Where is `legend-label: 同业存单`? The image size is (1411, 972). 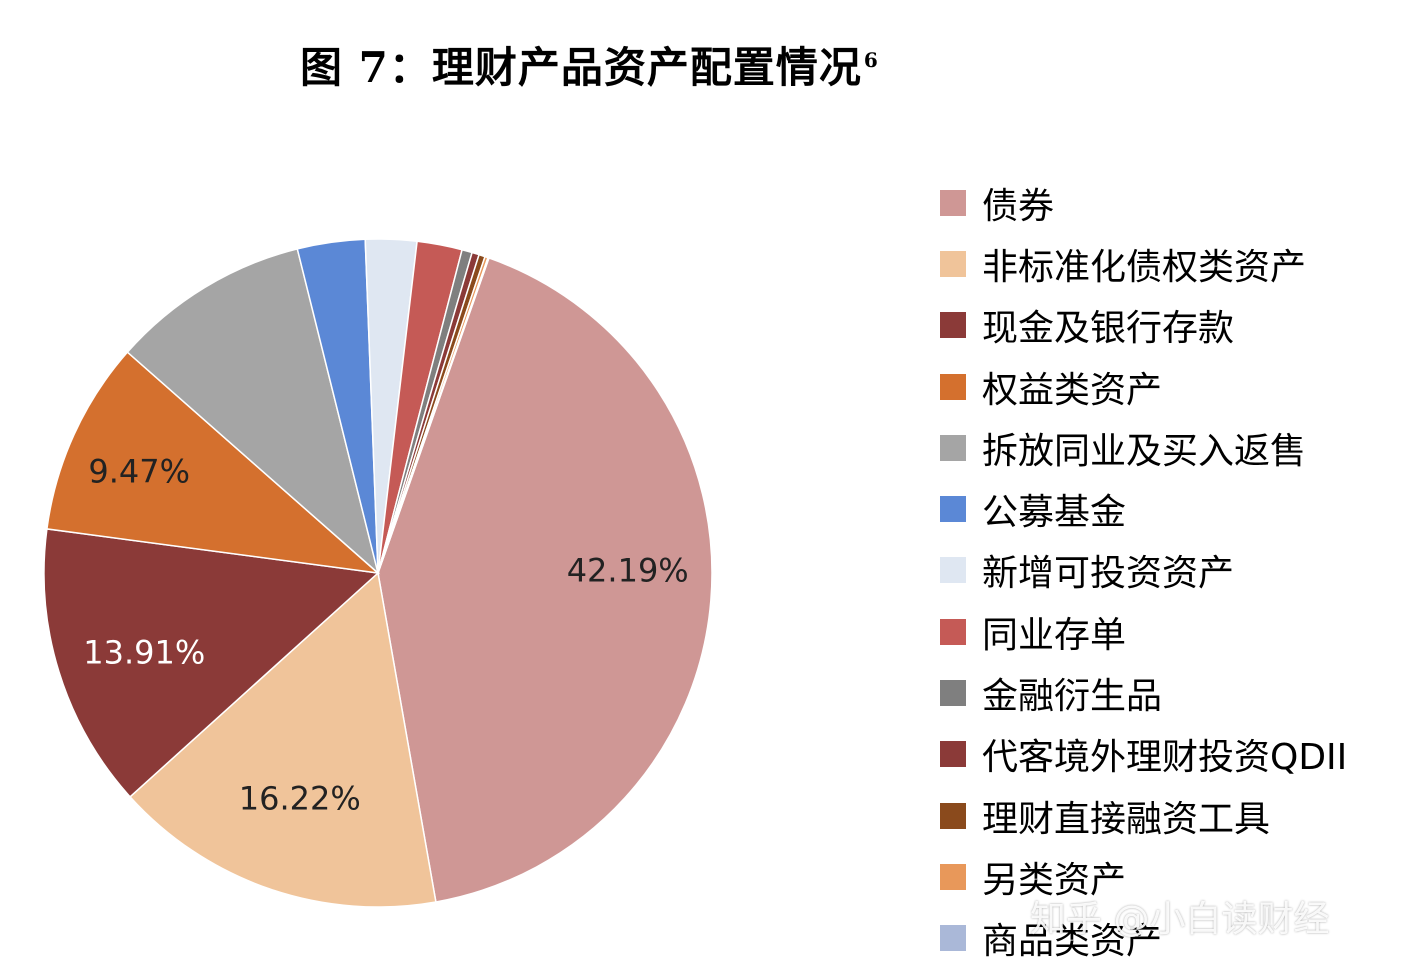 legend-label: 同业存单 is located at coordinates (1054, 635).